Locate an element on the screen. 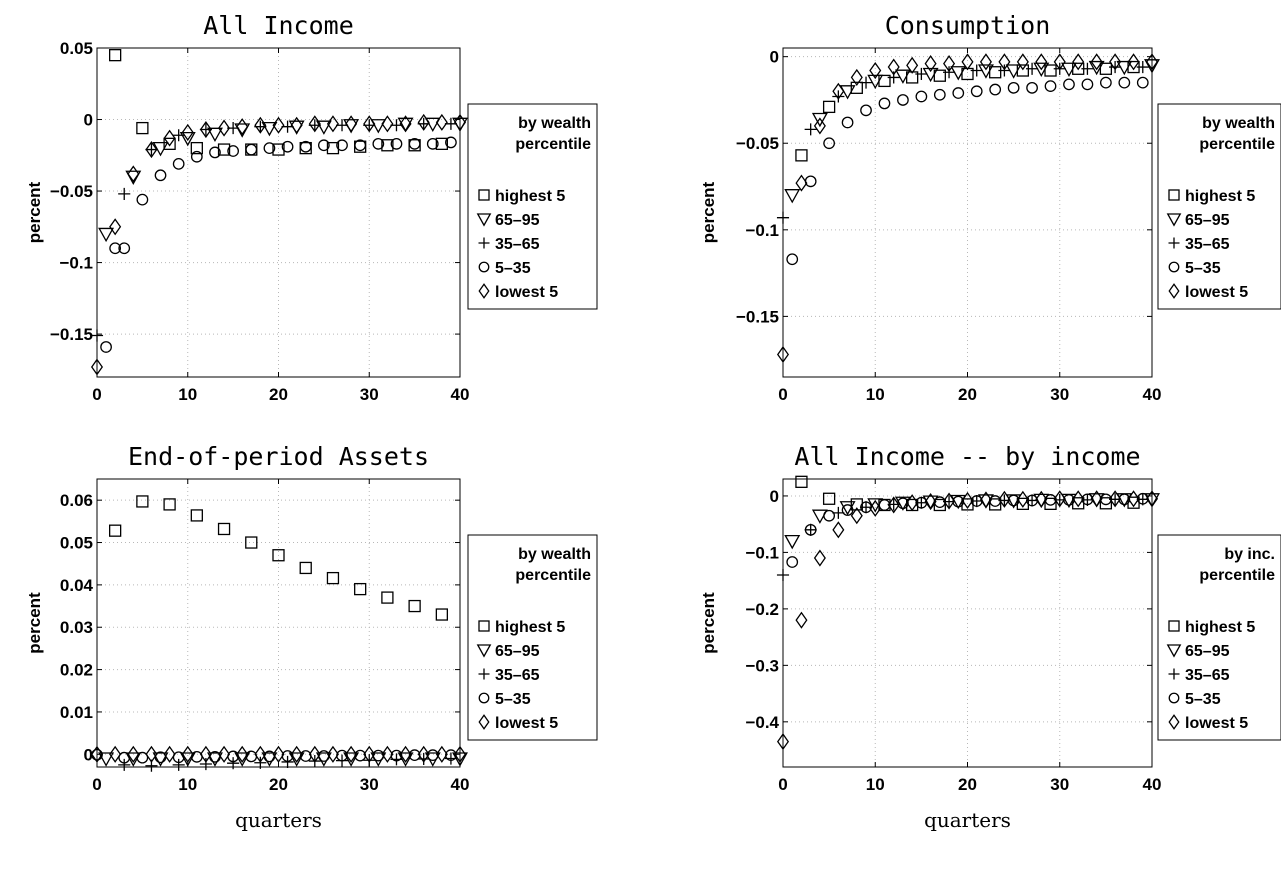 Image resolution: width=1281 pixels, height=888 pixels. legend-entry: lowest 5 is located at coordinates (1216, 723).